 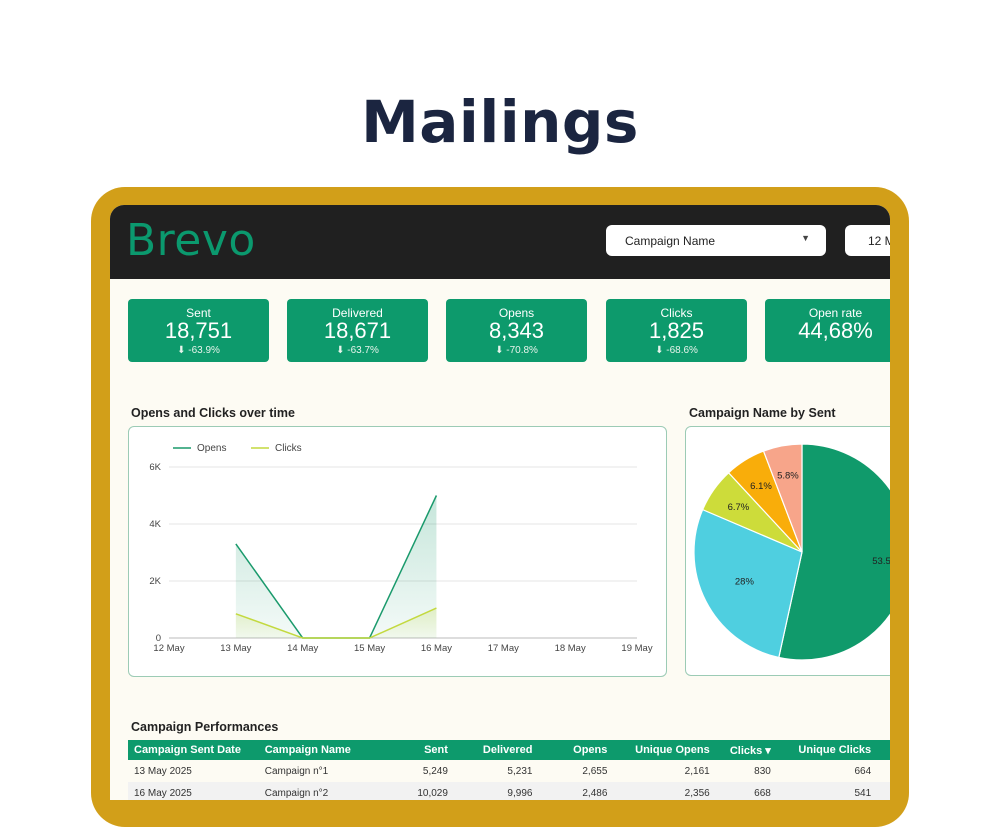 What do you see at coordinates (670, 241) in the screenshot?
I see `campaign-filter-label: Campaign Name` at bounding box center [670, 241].